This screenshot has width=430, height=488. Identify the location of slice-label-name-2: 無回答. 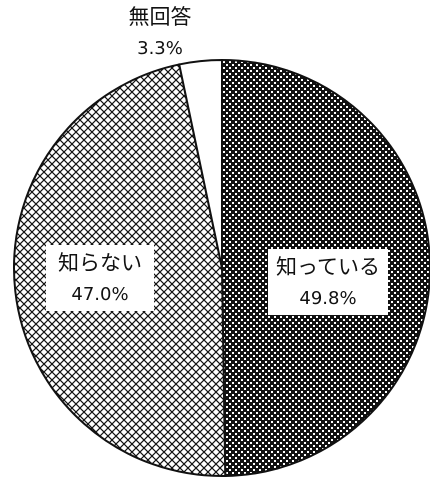
(160, 17).